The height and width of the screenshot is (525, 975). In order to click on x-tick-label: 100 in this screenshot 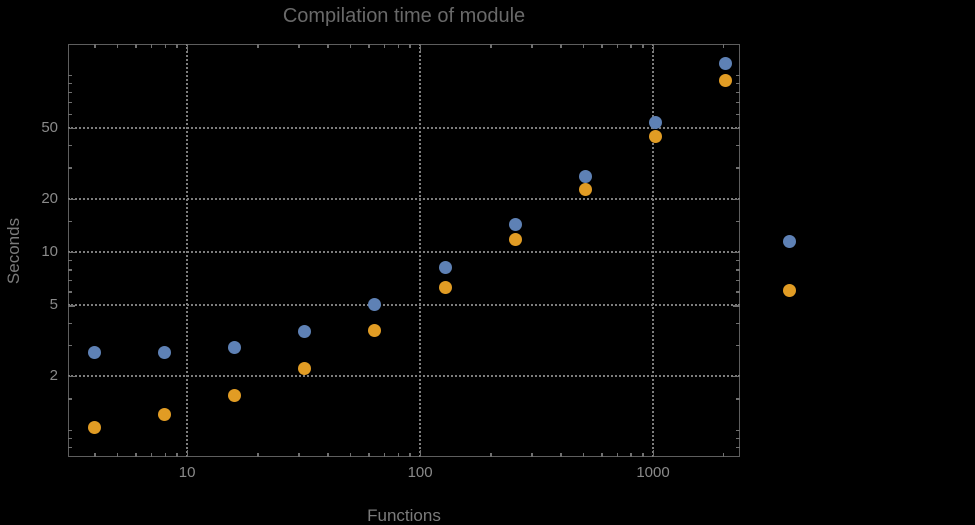, I will do `click(420, 472)`.